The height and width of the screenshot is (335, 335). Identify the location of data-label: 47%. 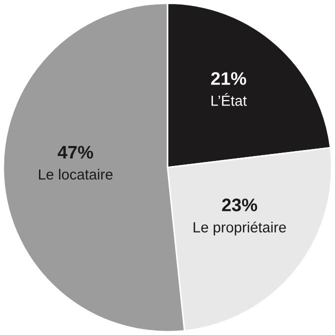
(76, 152).